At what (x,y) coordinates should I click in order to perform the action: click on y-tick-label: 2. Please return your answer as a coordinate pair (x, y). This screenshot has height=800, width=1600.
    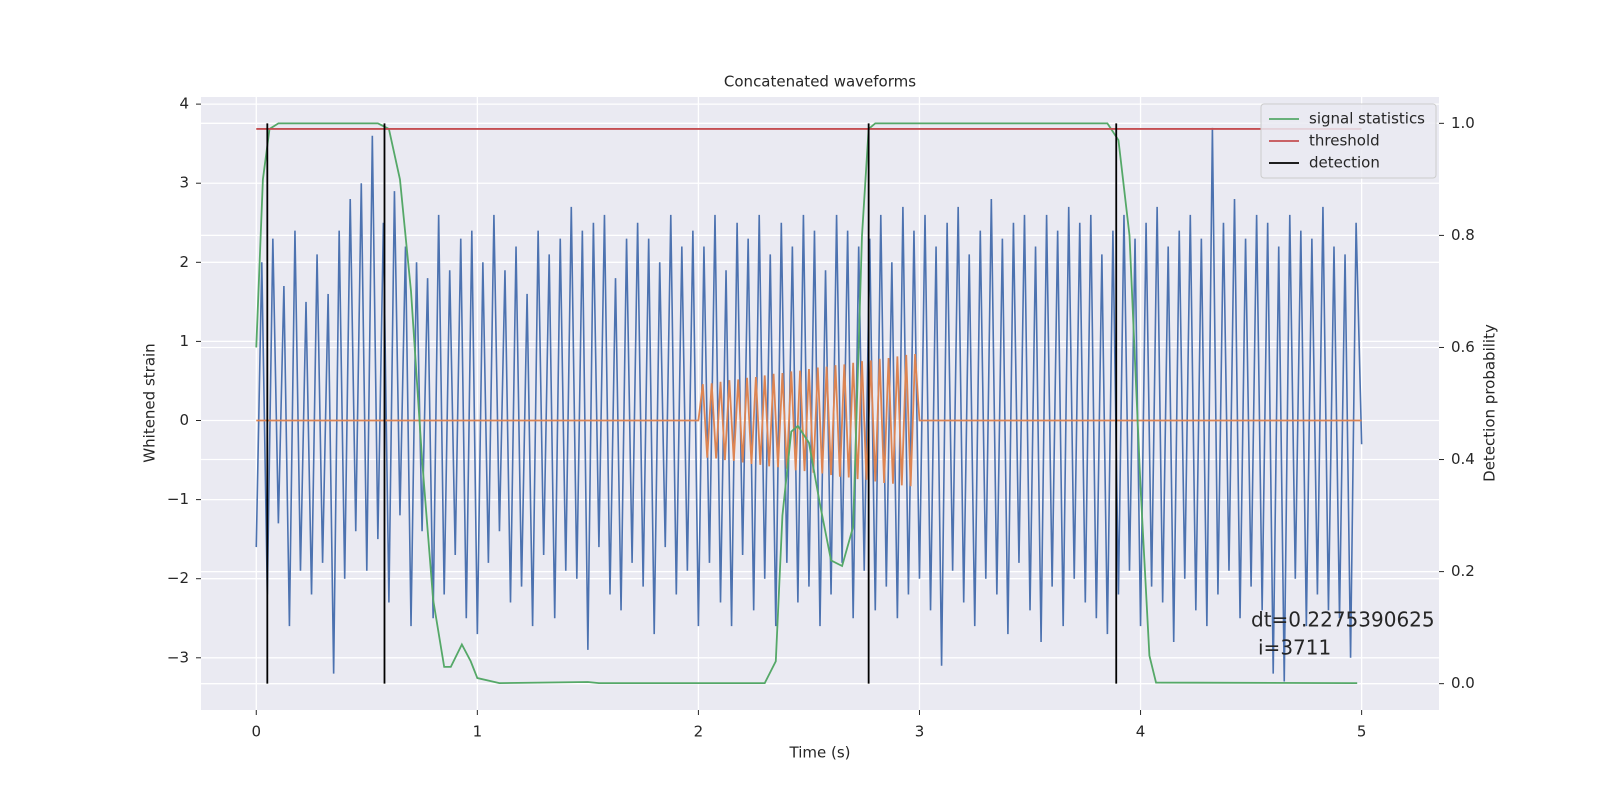
    Looking at the image, I should click on (184, 262).